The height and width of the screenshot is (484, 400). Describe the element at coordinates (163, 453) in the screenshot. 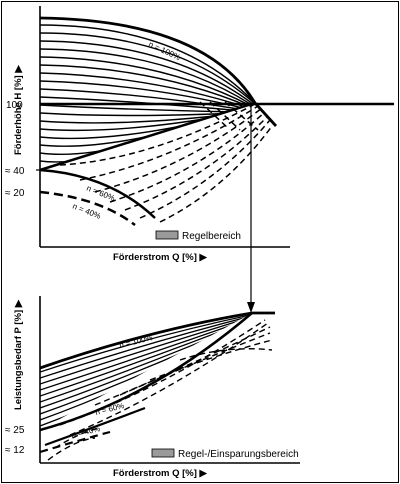

I see `legend-swatch-bottom` at that location.